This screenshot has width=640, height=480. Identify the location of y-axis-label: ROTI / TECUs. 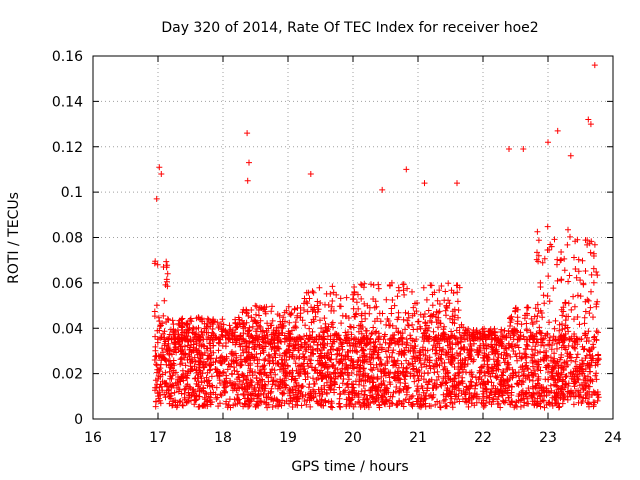
(14, 238).